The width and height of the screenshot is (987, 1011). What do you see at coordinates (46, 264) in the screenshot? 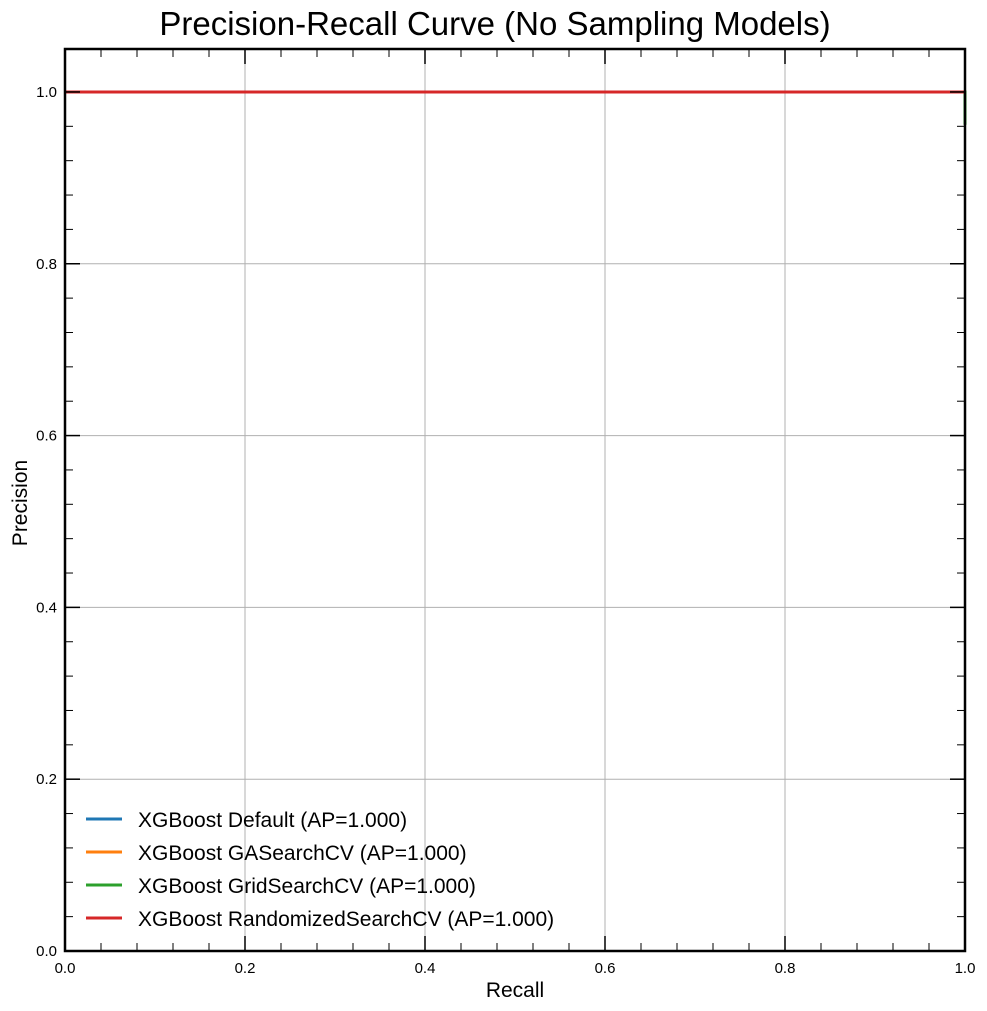
I see `y-tick-label: 0.8` at bounding box center [46, 264].